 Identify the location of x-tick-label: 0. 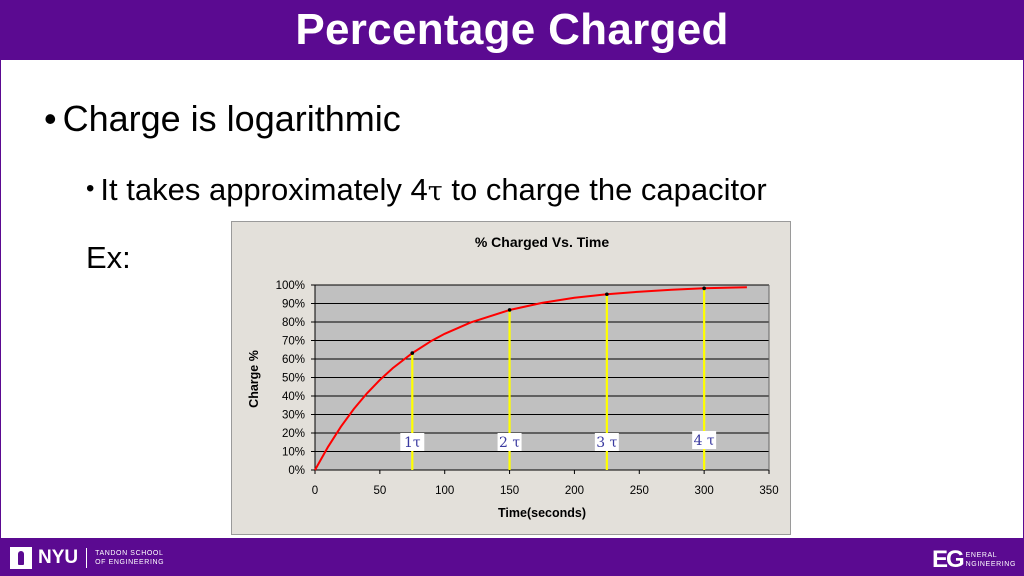
(315, 491).